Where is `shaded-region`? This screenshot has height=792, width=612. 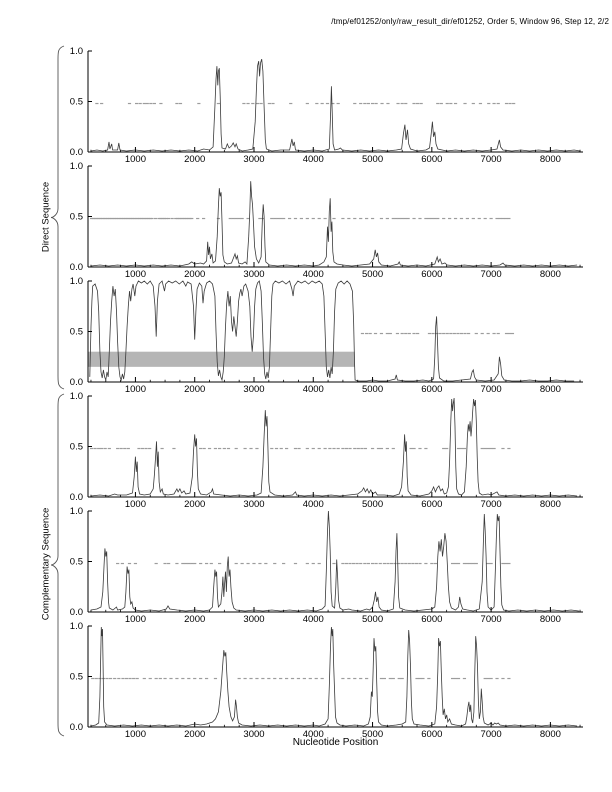 shaded-region is located at coordinates (221, 359).